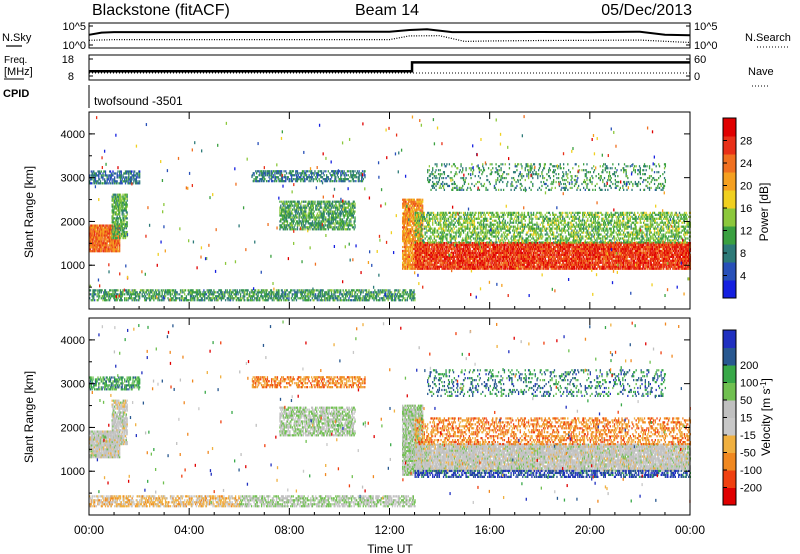  What do you see at coordinates (389, 36) in the screenshot?
I see `noise-lines` at bounding box center [389, 36].